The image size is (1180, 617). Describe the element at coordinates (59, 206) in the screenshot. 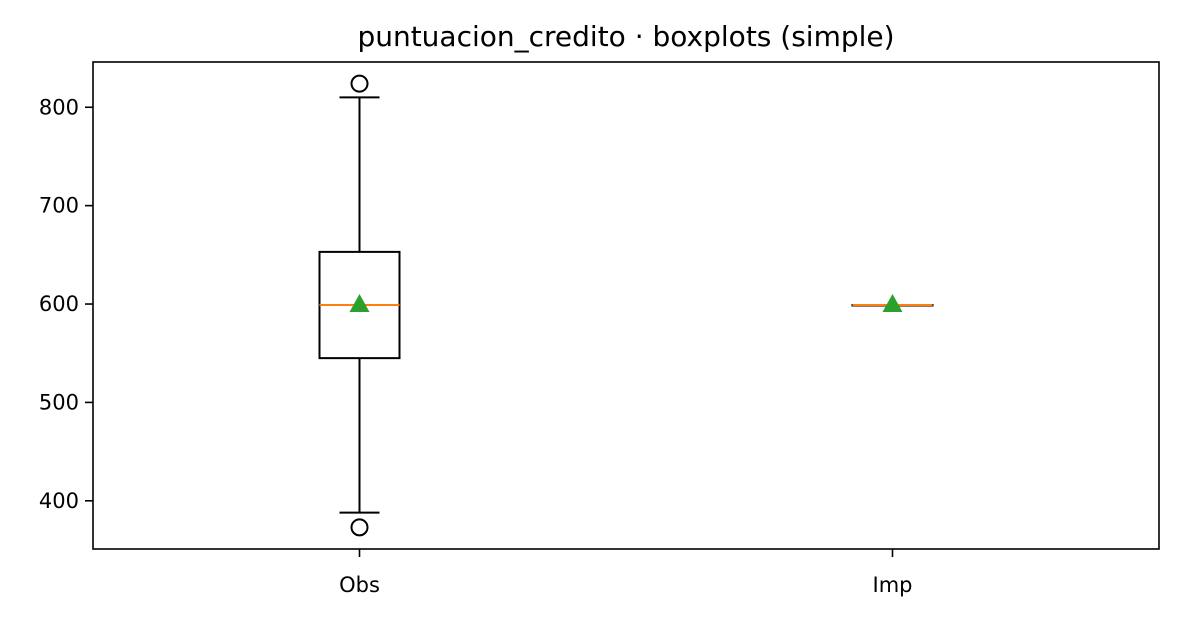

I see `y-tick-label: 700` at that location.